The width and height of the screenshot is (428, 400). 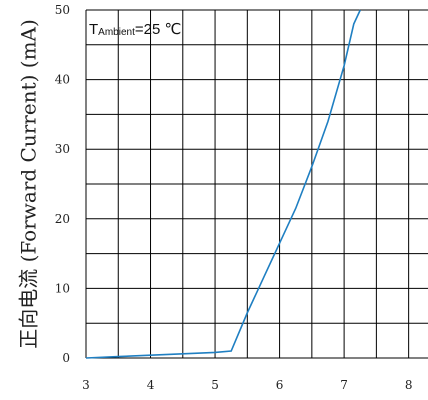 I want to click on x-tick-label-1: 4, so click(x=151, y=385).